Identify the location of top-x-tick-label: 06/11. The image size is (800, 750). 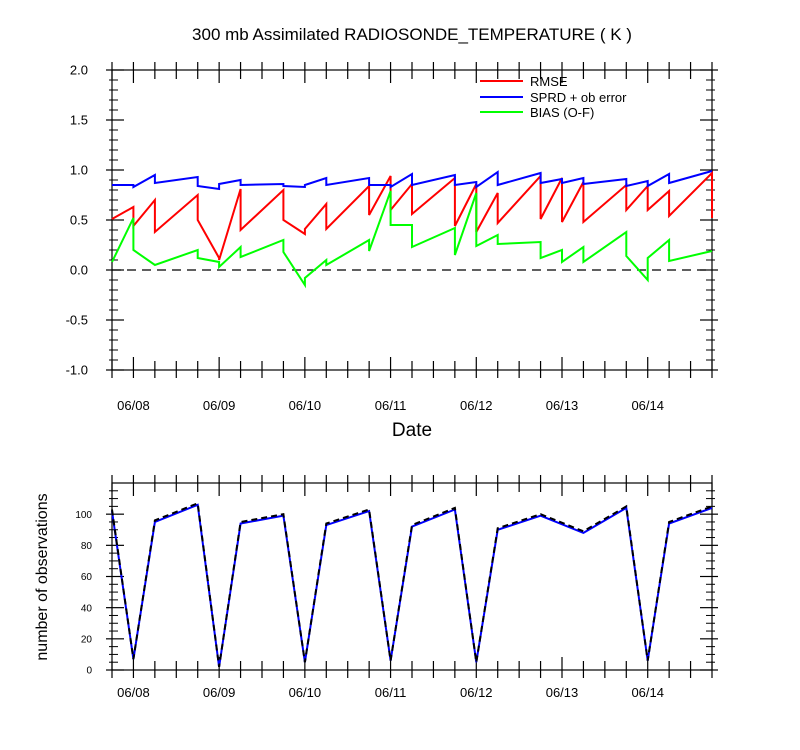
(391, 405).